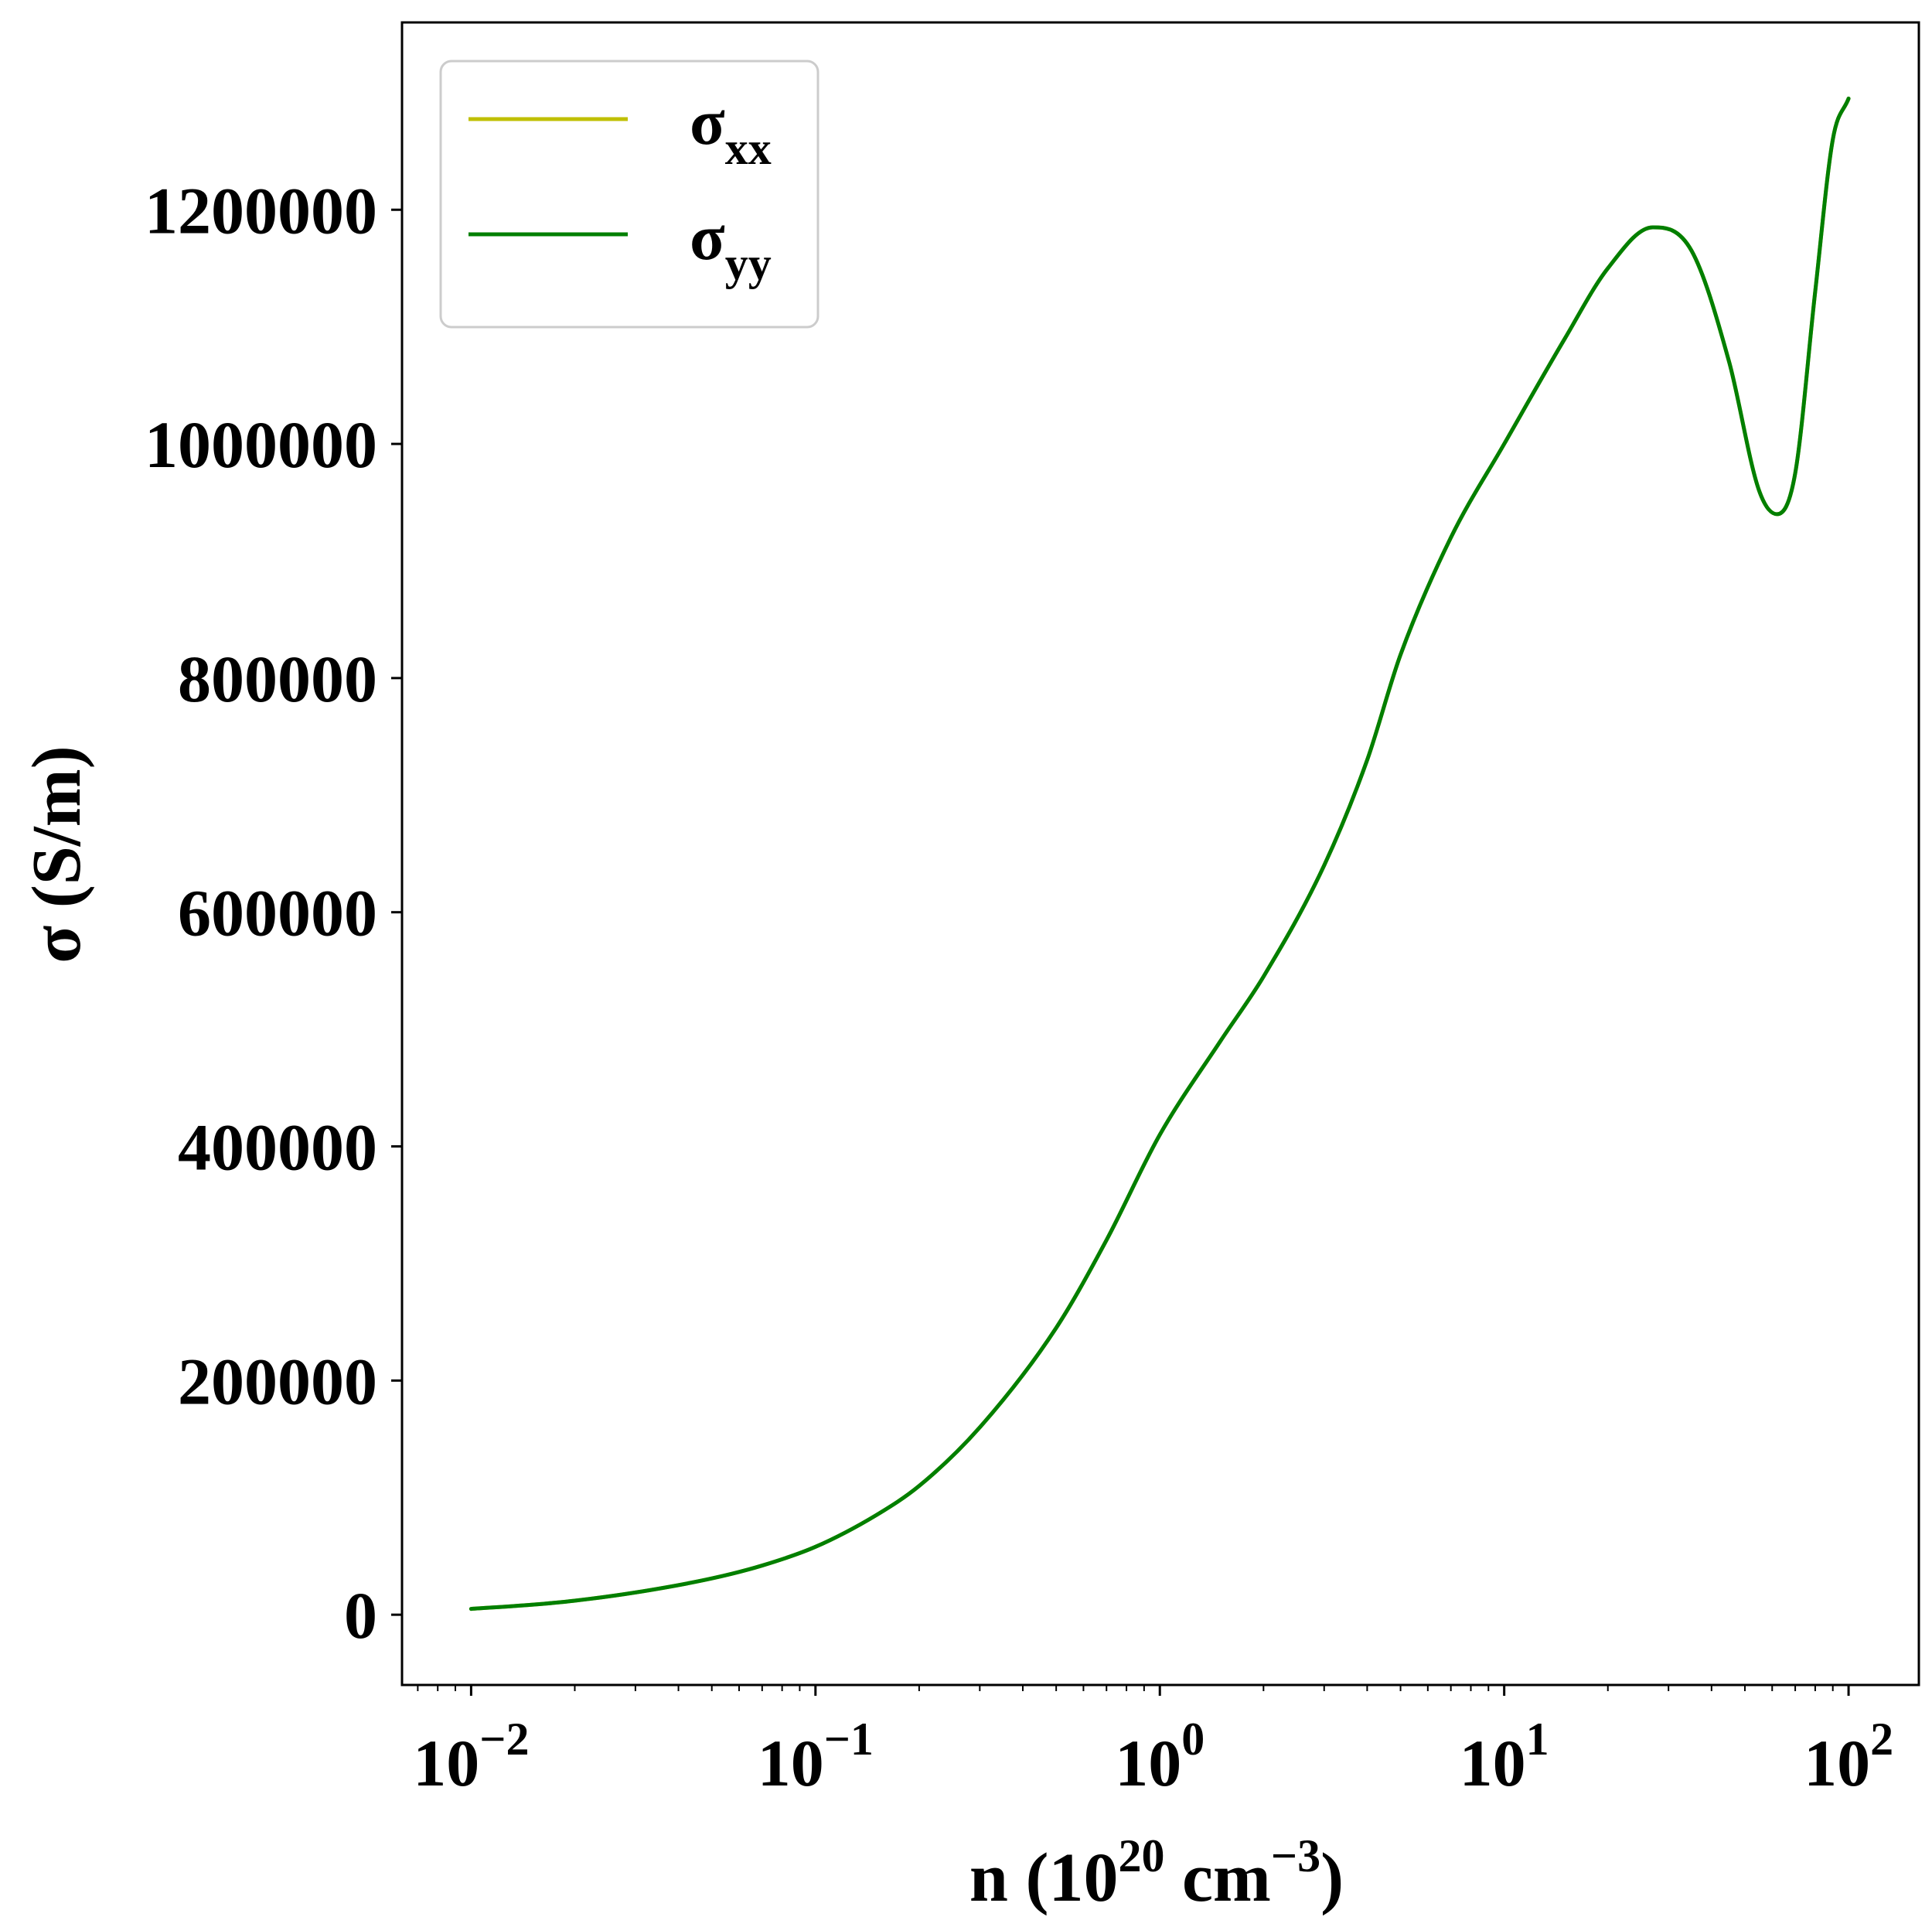  What do you see at coordinates (277, 1381) in the screenshot?
I see `y-tick-label: 200000` at bounding box center [277, 1381].